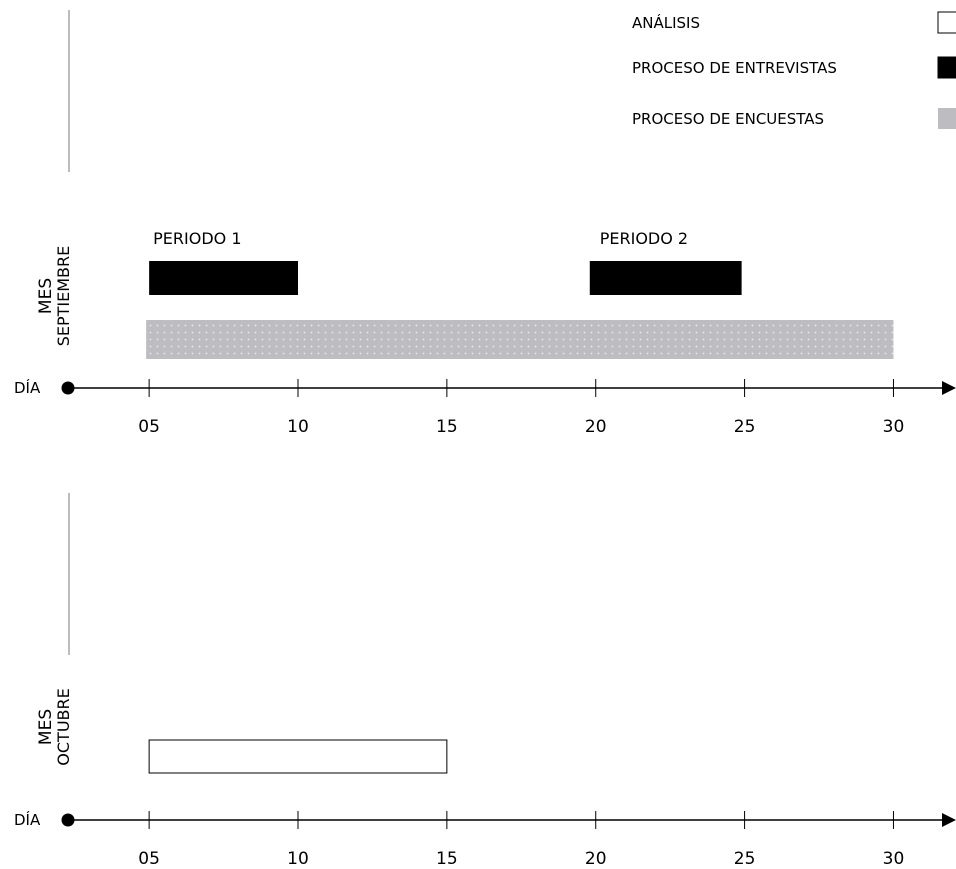  I want to click on legend-swatch-surveys, so click(947, 118).